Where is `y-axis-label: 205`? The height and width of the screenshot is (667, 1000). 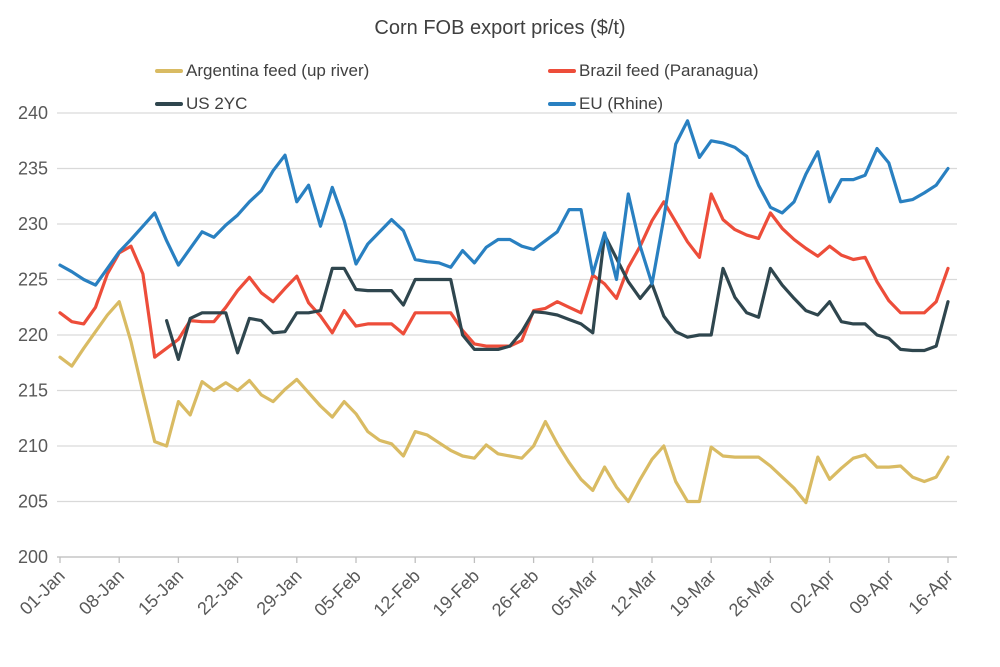 y-axis-label: 205 is located at coordinates (33, 502).